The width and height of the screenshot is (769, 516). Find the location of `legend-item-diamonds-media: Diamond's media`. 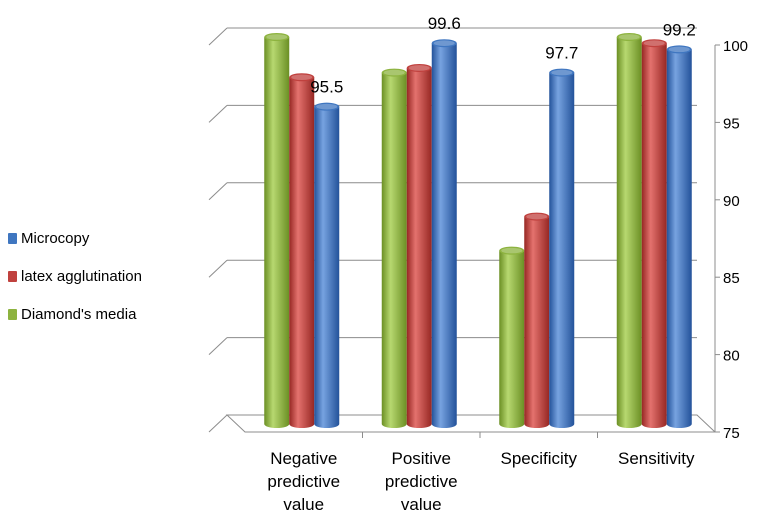

legend-item-diamonds-media: Diamond's media is located at coordinates (75, 314).